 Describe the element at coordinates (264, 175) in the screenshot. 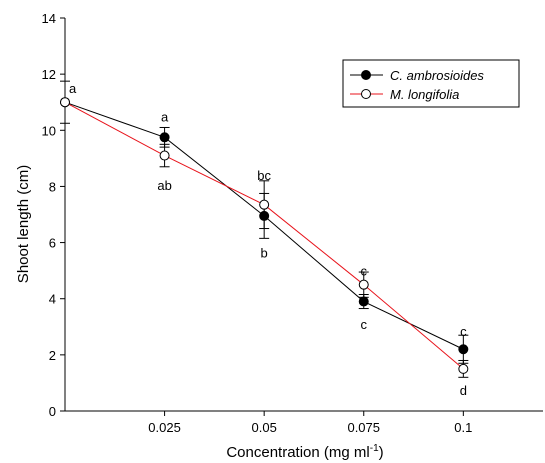

I see `significance-label: bc` at that location.